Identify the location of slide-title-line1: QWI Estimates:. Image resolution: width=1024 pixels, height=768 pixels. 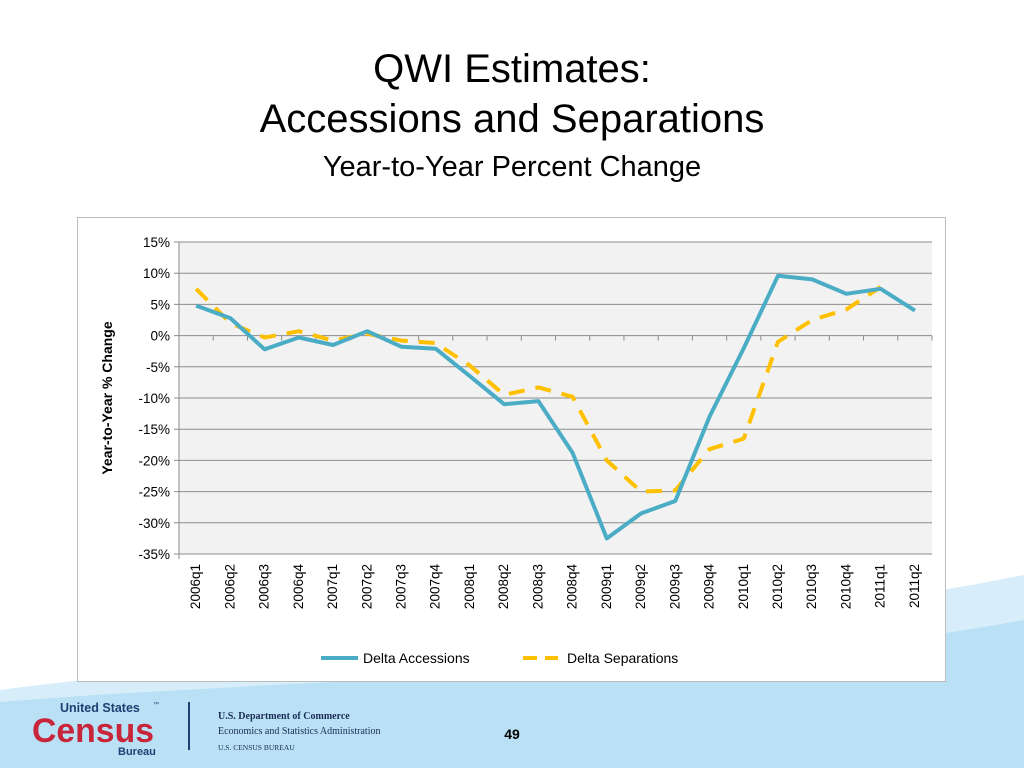
(512, 69).